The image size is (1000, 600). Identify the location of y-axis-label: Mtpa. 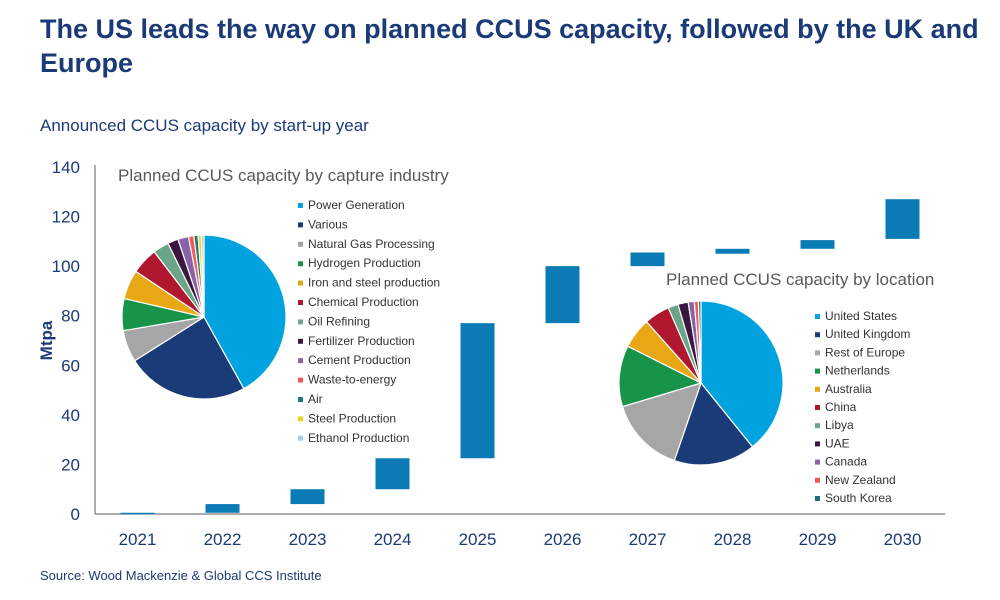
(46, 340).